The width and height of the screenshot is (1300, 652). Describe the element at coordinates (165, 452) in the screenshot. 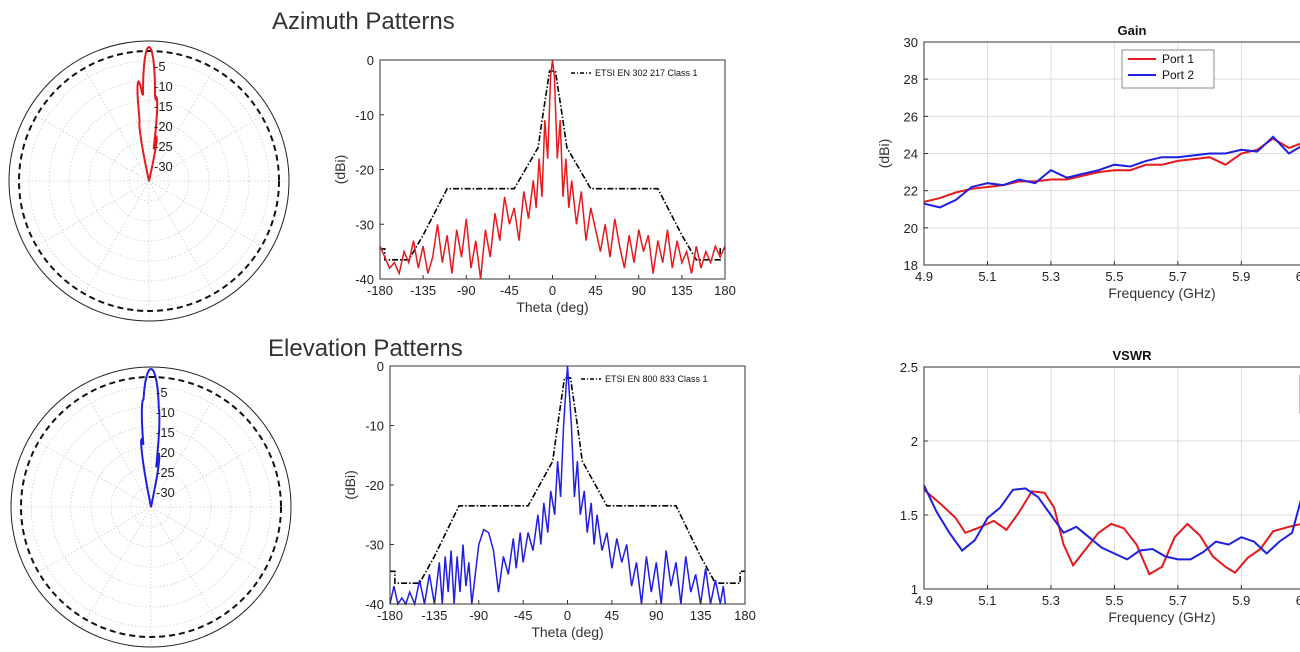

I see `polar-ring-label: -20` at that location.